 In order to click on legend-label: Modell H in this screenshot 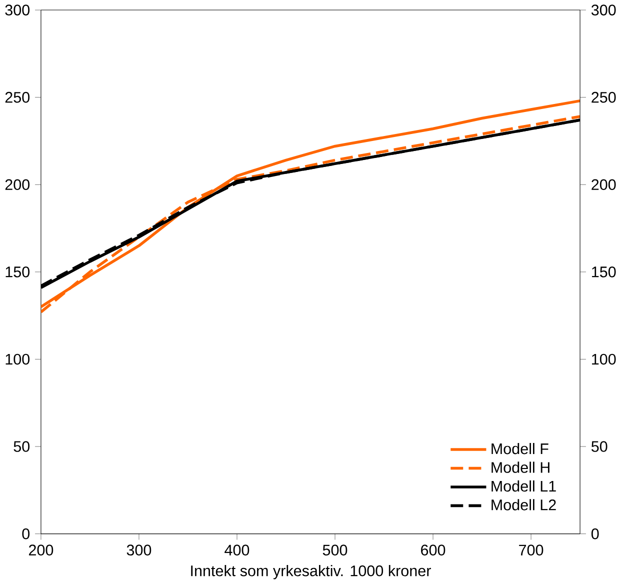, I will do `click(521, 467)`.